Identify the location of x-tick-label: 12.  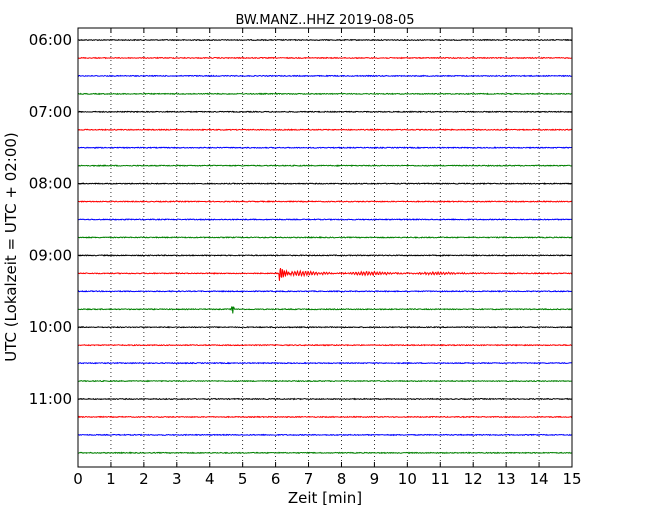
(473, 479).